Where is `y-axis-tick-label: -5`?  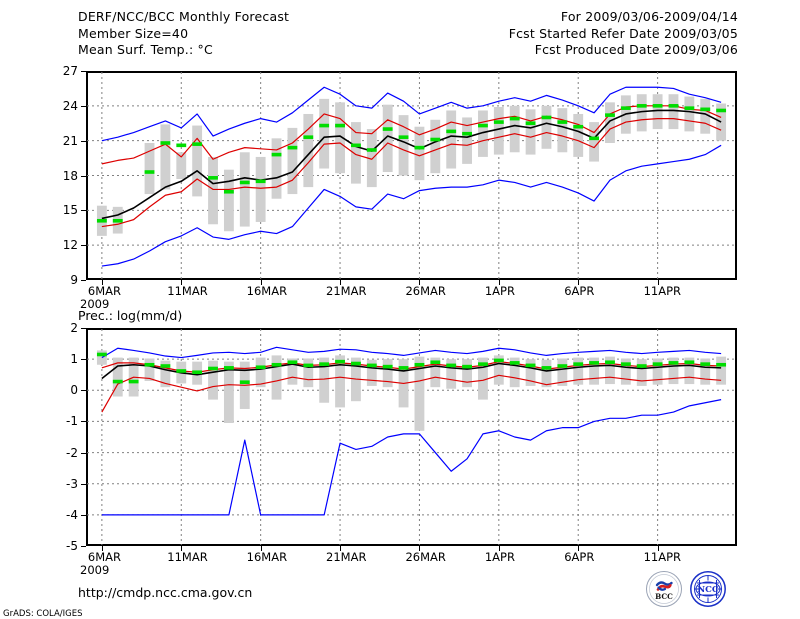
y-axis-tick-label: -5 is located at coordinates (72, 546).